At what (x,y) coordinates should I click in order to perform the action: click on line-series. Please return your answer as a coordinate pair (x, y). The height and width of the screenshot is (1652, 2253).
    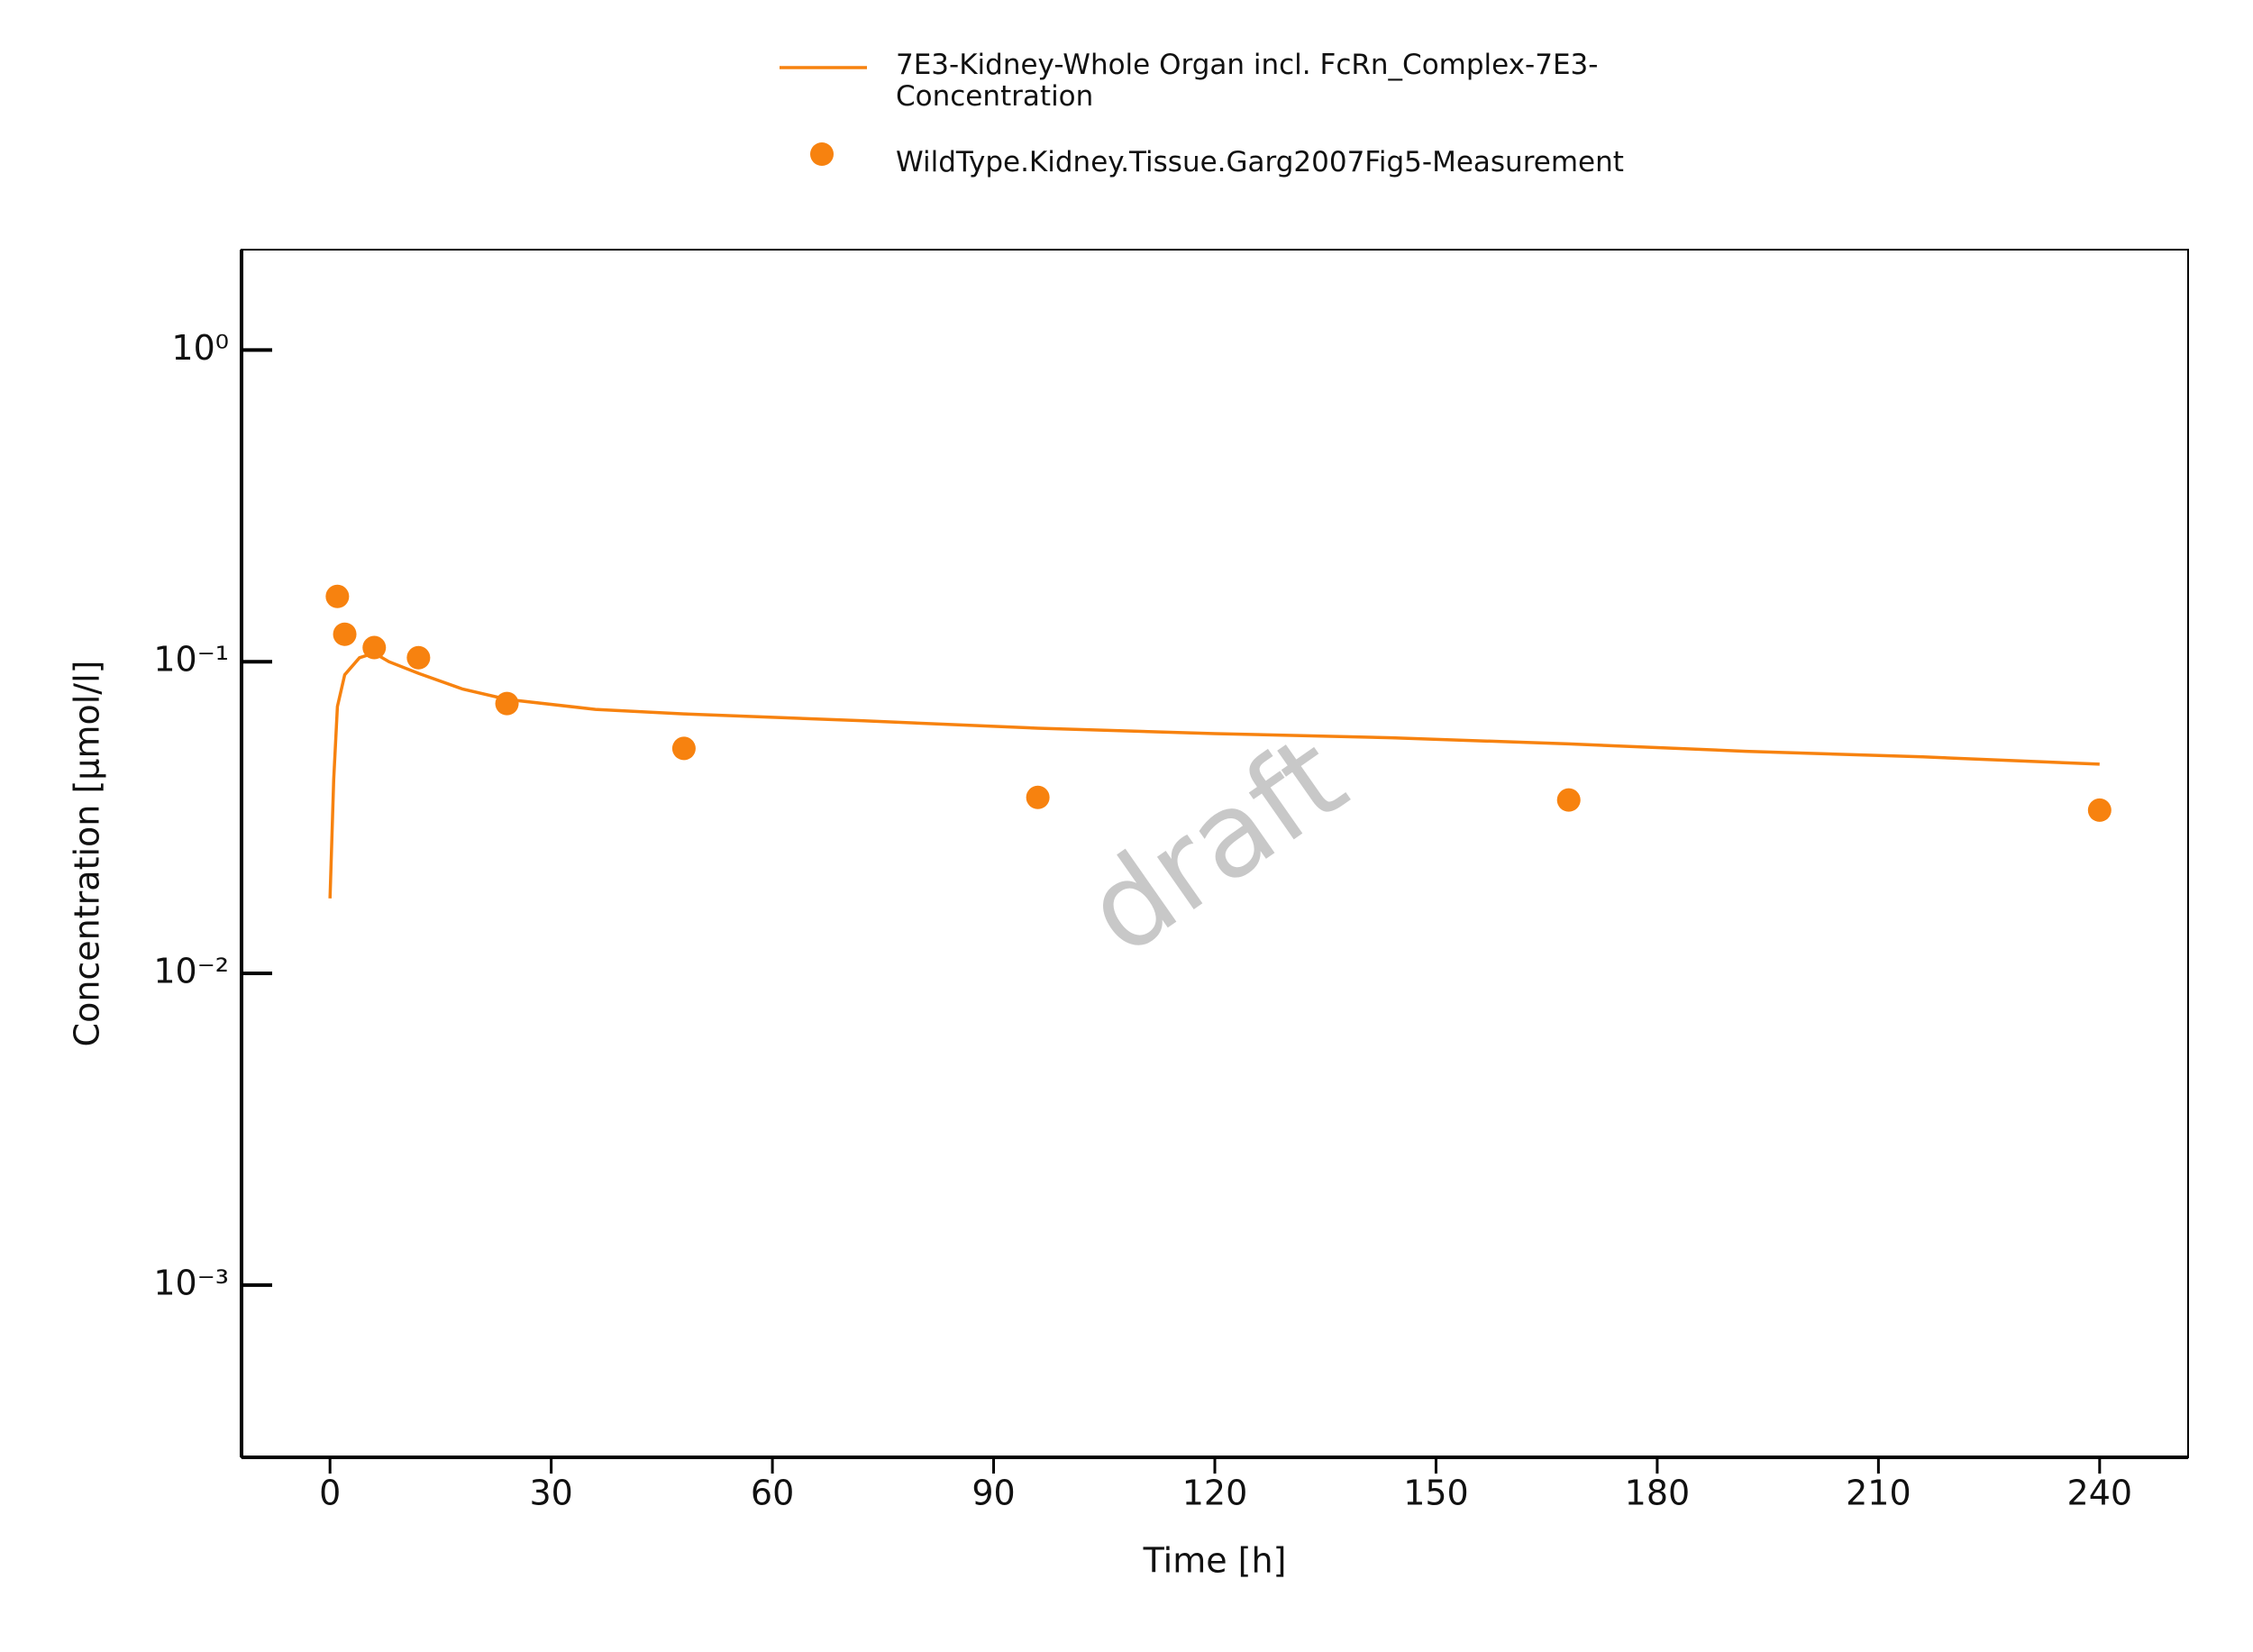
    Looking at the image, I should click on (1214, 775).